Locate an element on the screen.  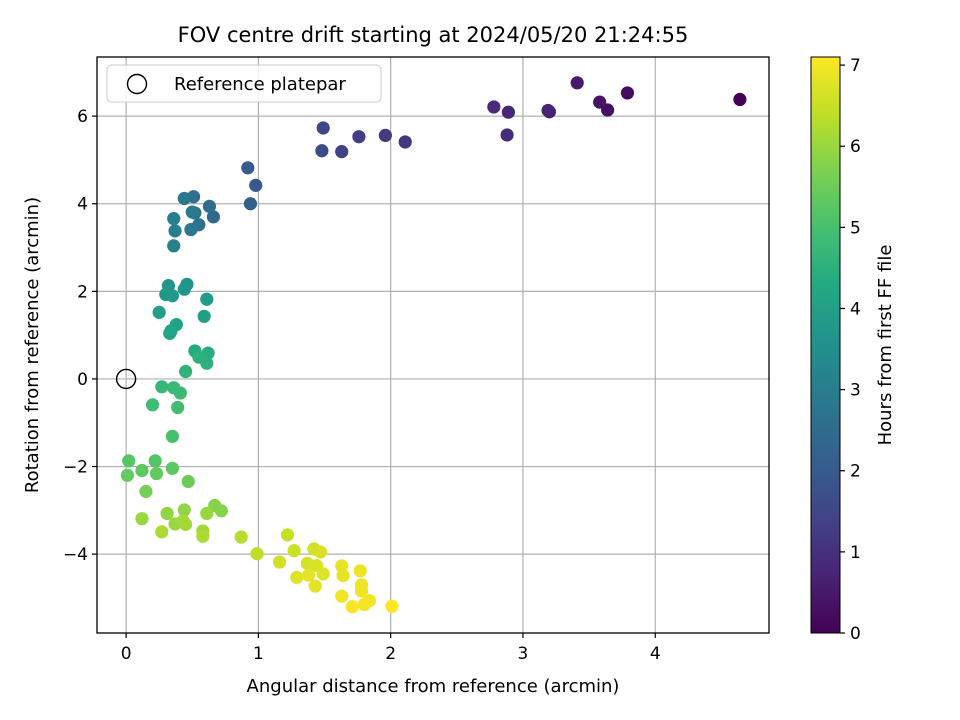
x-tick-label: 2 is located at coordinates (390, 654).